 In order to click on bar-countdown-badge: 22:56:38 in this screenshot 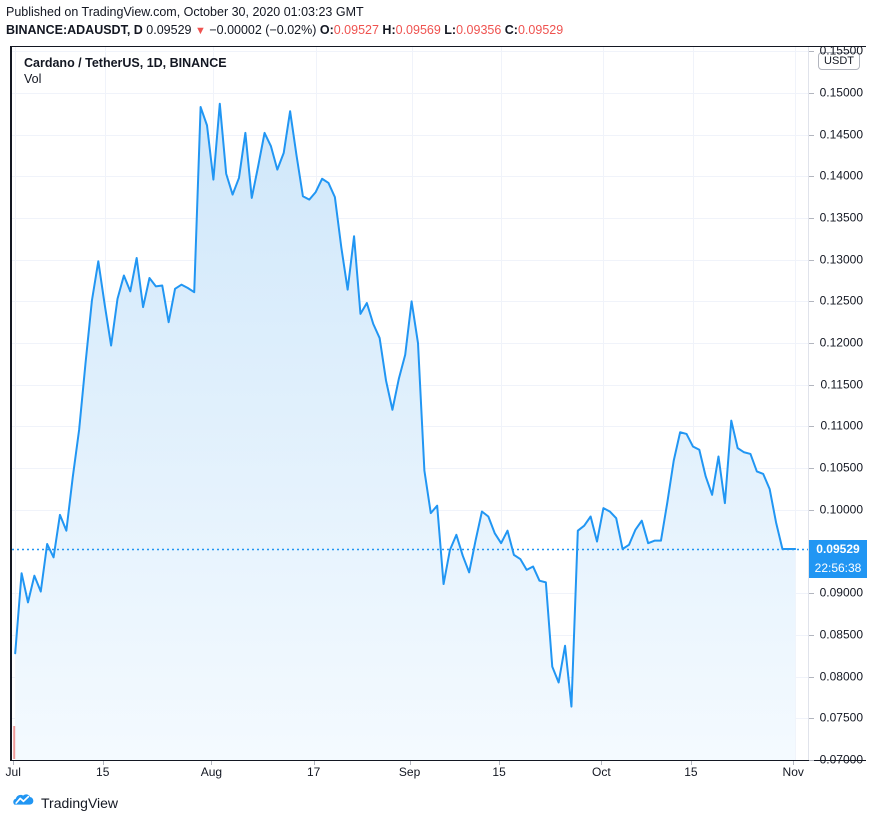, I will do `click(838, 568)`.